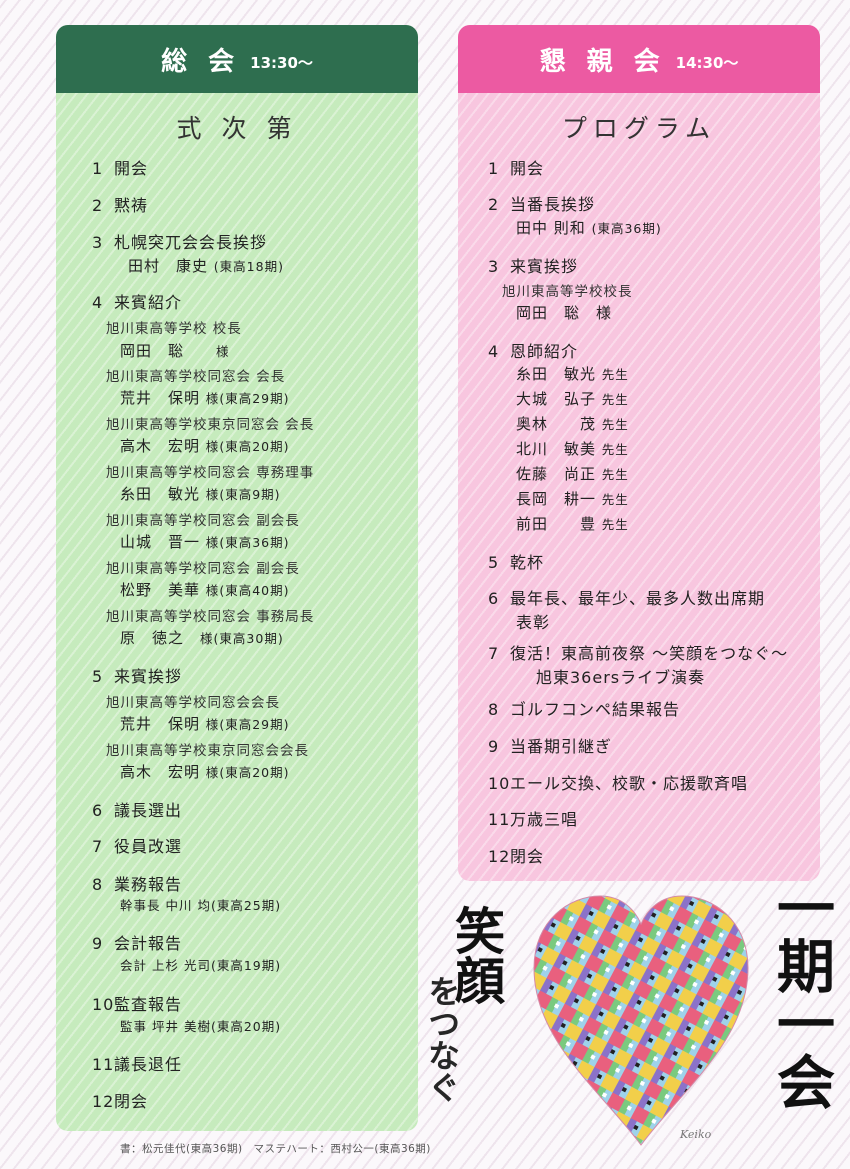 The image size is (850, 1169). What do you see at coordinates (516, 562) in the screenshot?
I see `program-item-5: 5 乾杯` at bounding box center [516, 562].